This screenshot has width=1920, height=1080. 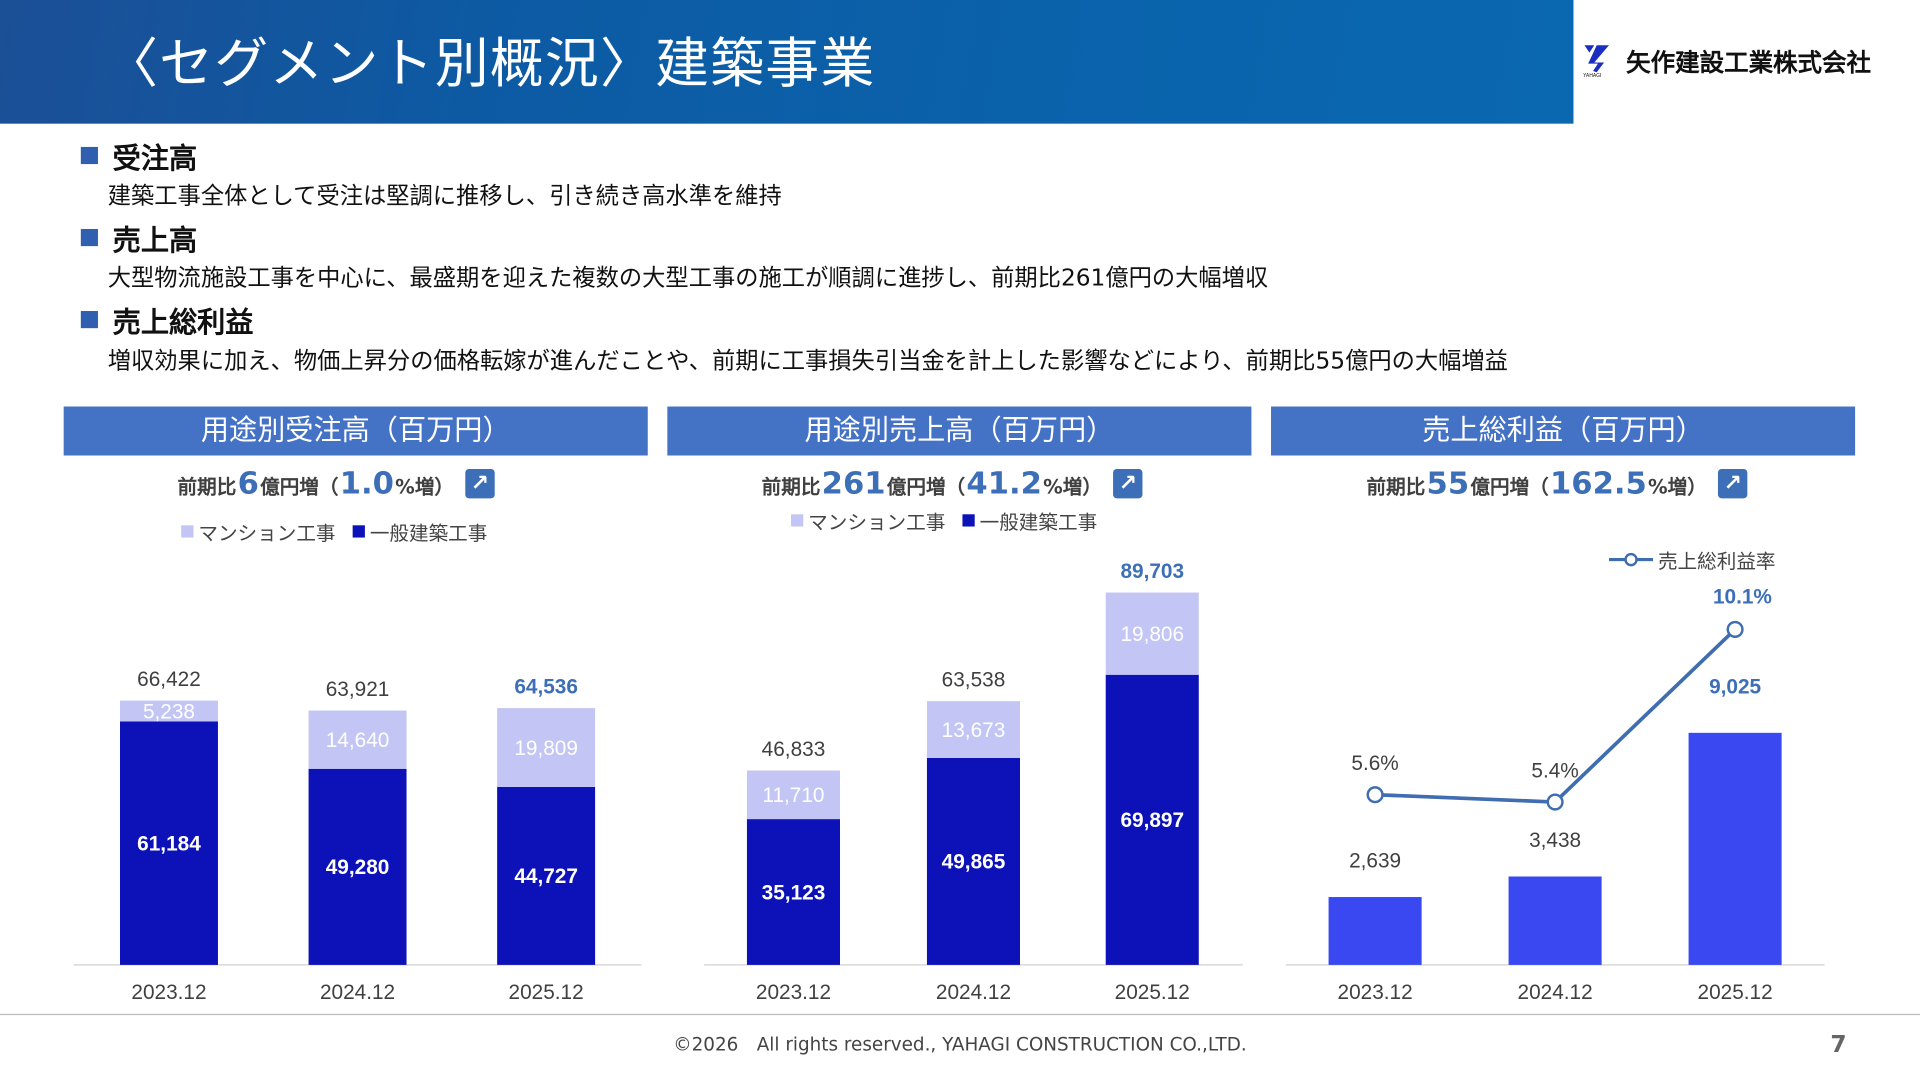 I want to click on profit-change-summary: 前期比 55 億円増（ 162.5 %増） ↗, so click(x=1557, y=483).